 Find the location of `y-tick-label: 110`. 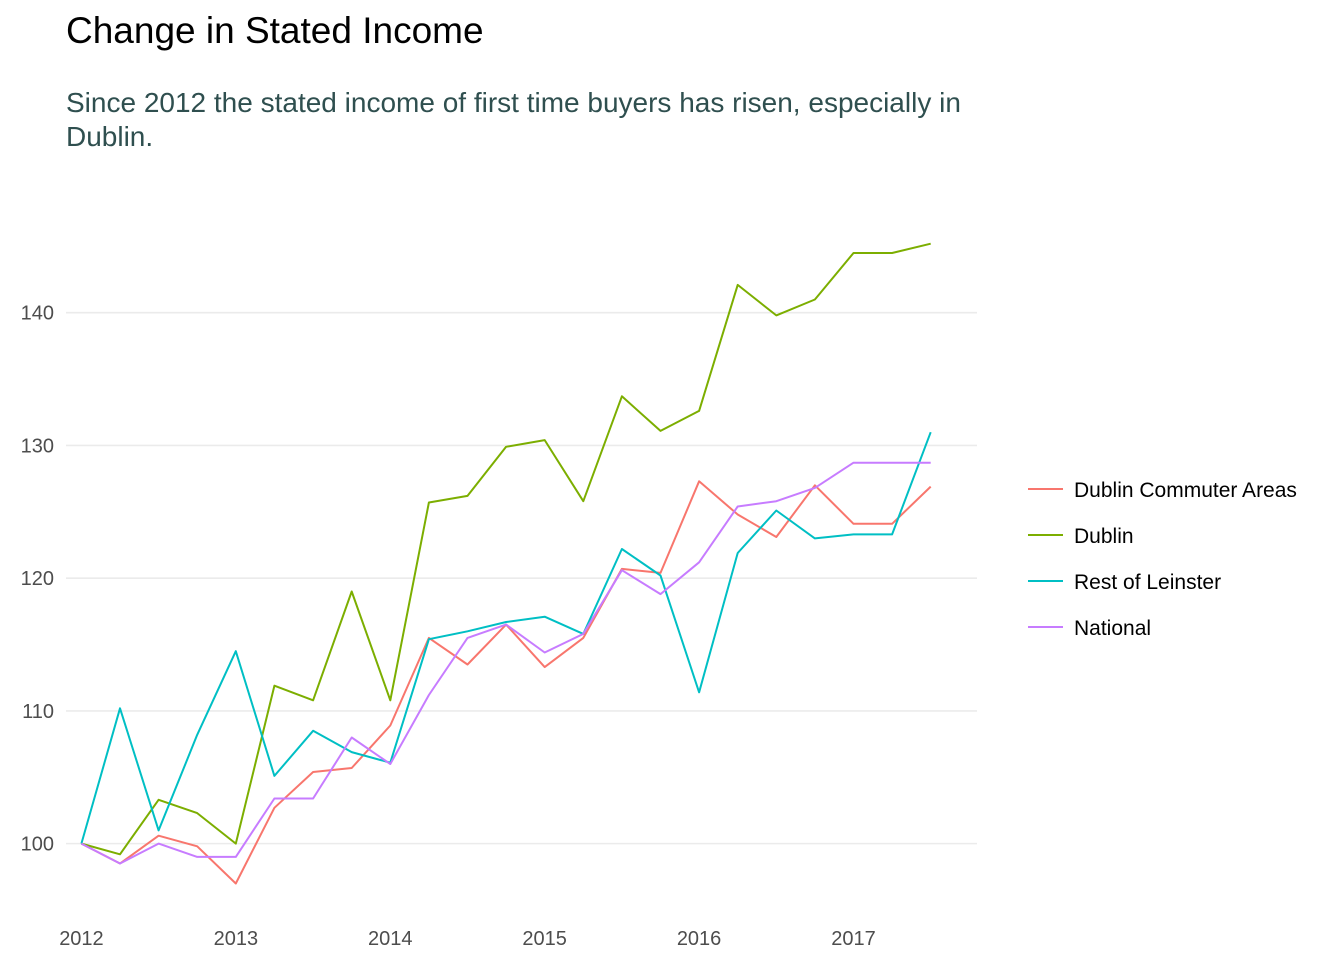

y-tick-label: 110 is located at coordinates (38, 712).